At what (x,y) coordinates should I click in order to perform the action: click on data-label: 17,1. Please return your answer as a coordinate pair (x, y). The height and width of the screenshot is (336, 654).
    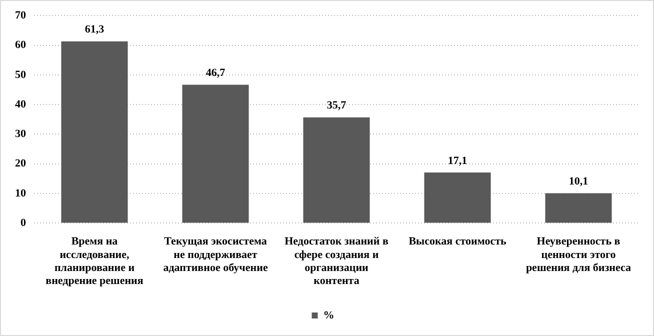
    Looking at the image, I should click on (458, 160).